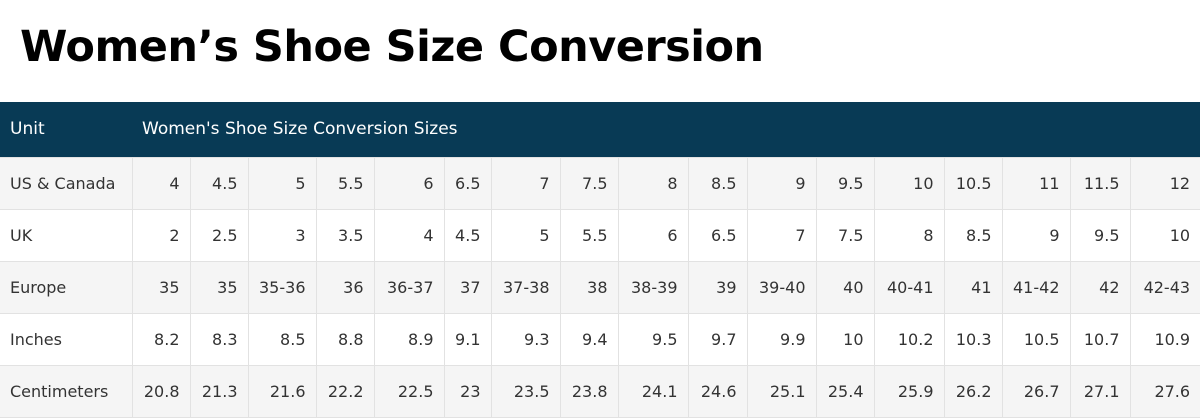  I want to click on size-cell: 9.1, so click(467, 339).